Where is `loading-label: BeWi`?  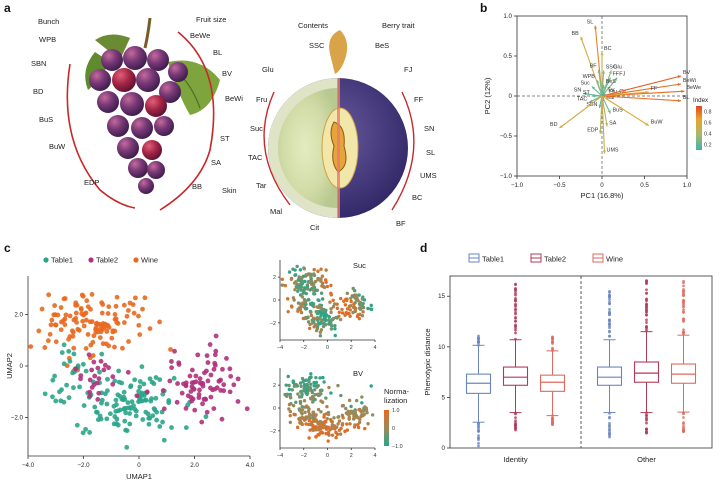
loading-label: BeWi is located at coordinates (689, 81).